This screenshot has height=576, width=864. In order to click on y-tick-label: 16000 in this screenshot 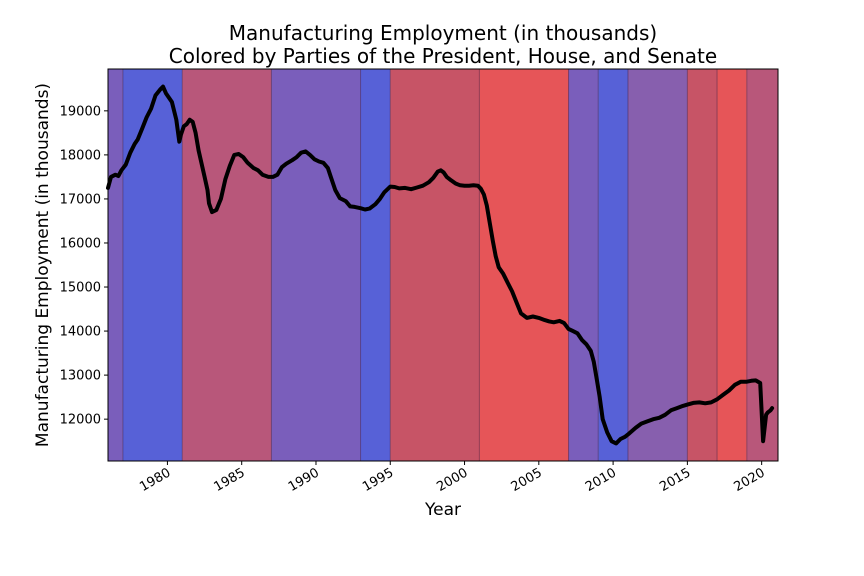, I will do `click(80, 243)`.